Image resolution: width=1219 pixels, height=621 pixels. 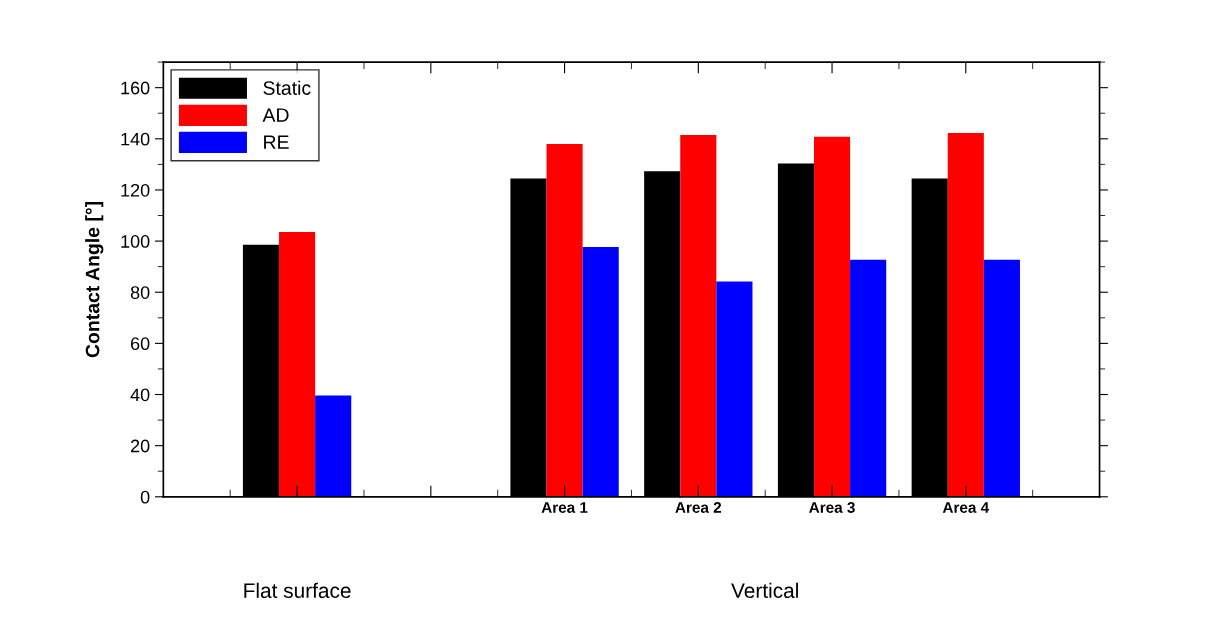 What do you see at coordinates (94, 279) in the screenshot?
I see `y-axis-title: Contact Angle [°]` at bounding box center [94, 279].